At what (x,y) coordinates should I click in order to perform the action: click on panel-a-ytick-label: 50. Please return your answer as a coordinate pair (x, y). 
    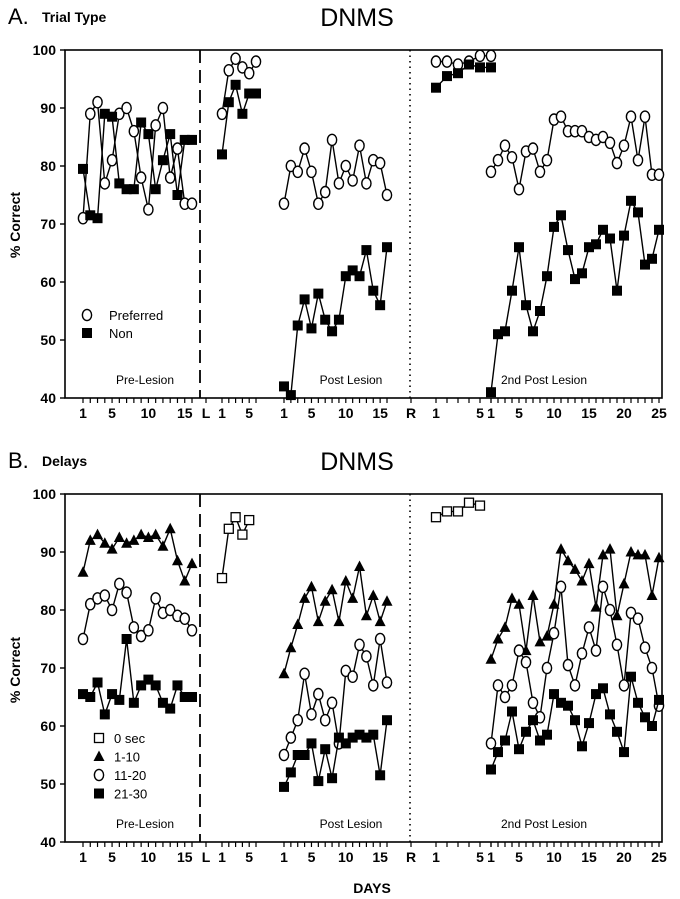
    Looking at the image, I should click on (48, 340).